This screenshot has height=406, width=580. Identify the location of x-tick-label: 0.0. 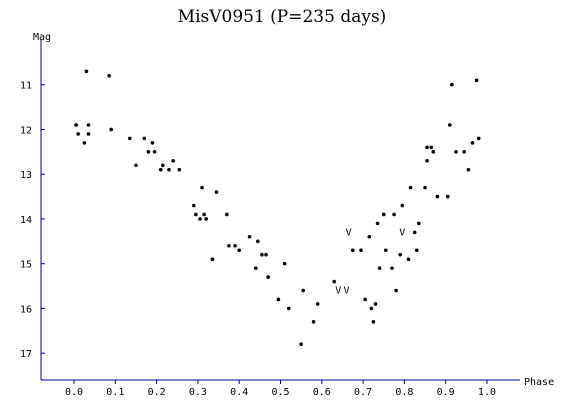
(74, 392).